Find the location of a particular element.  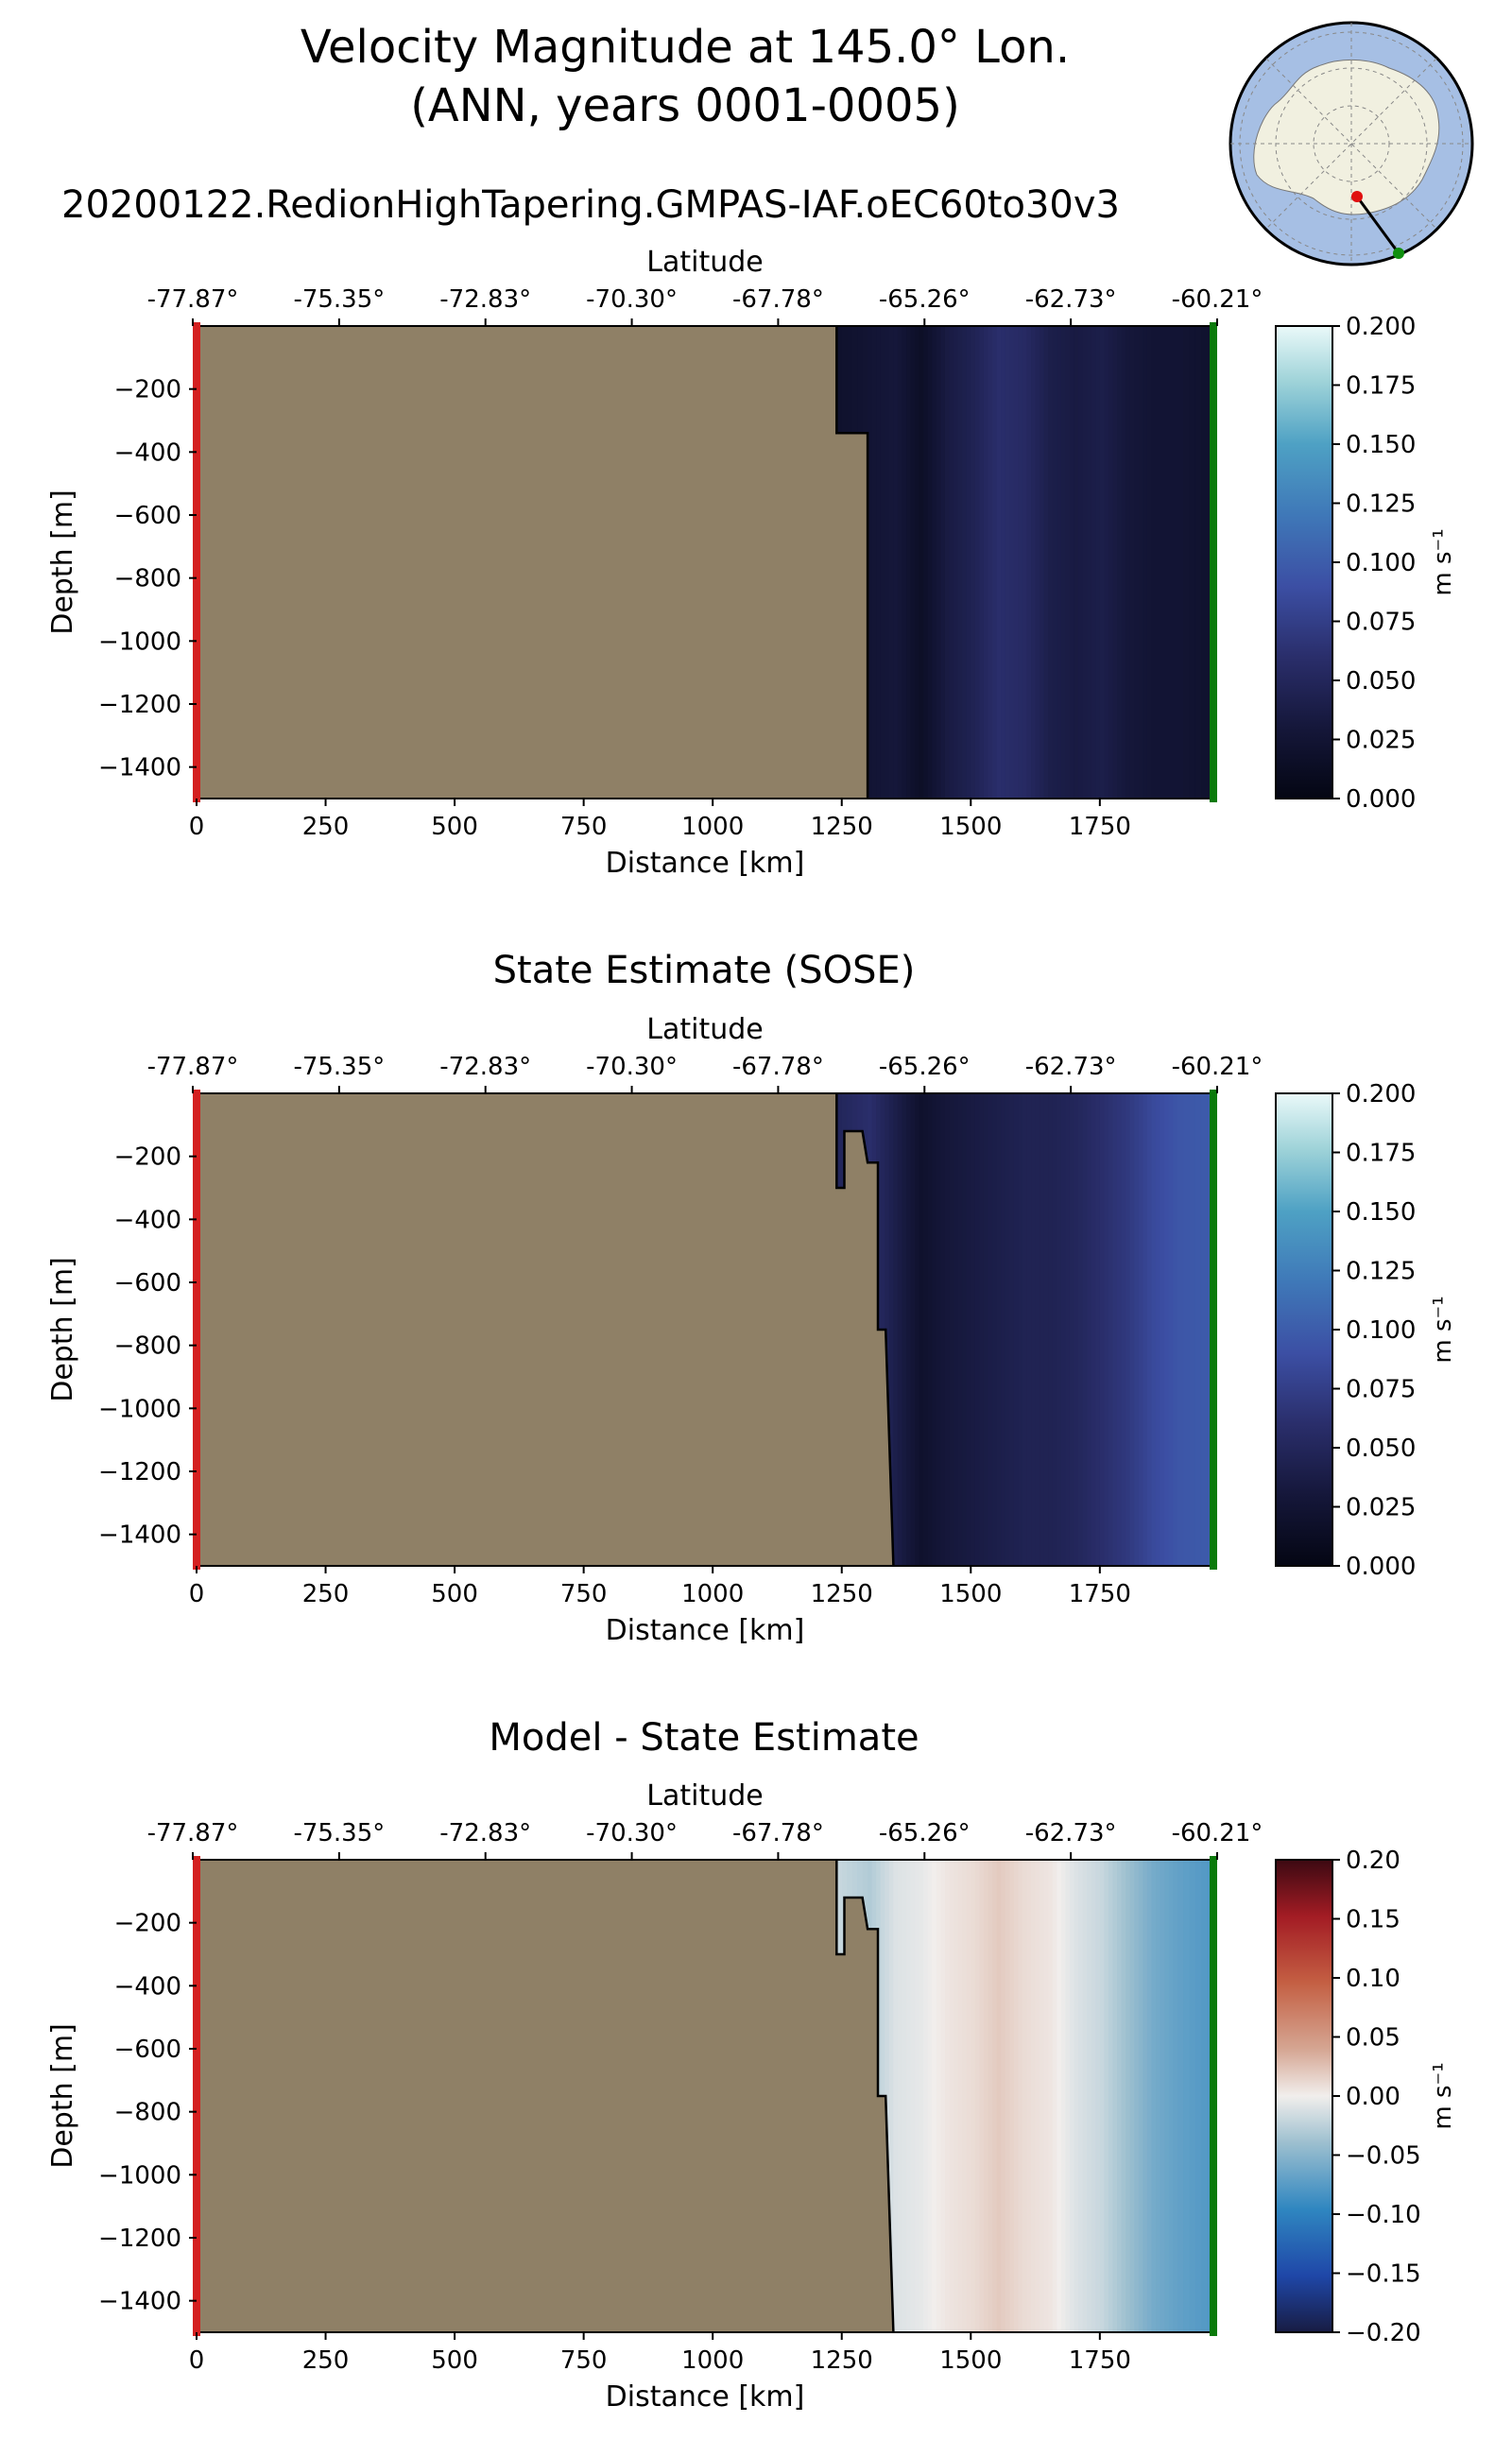

lat-tick-label: -77.87° is located at coordinates (193, 1067).